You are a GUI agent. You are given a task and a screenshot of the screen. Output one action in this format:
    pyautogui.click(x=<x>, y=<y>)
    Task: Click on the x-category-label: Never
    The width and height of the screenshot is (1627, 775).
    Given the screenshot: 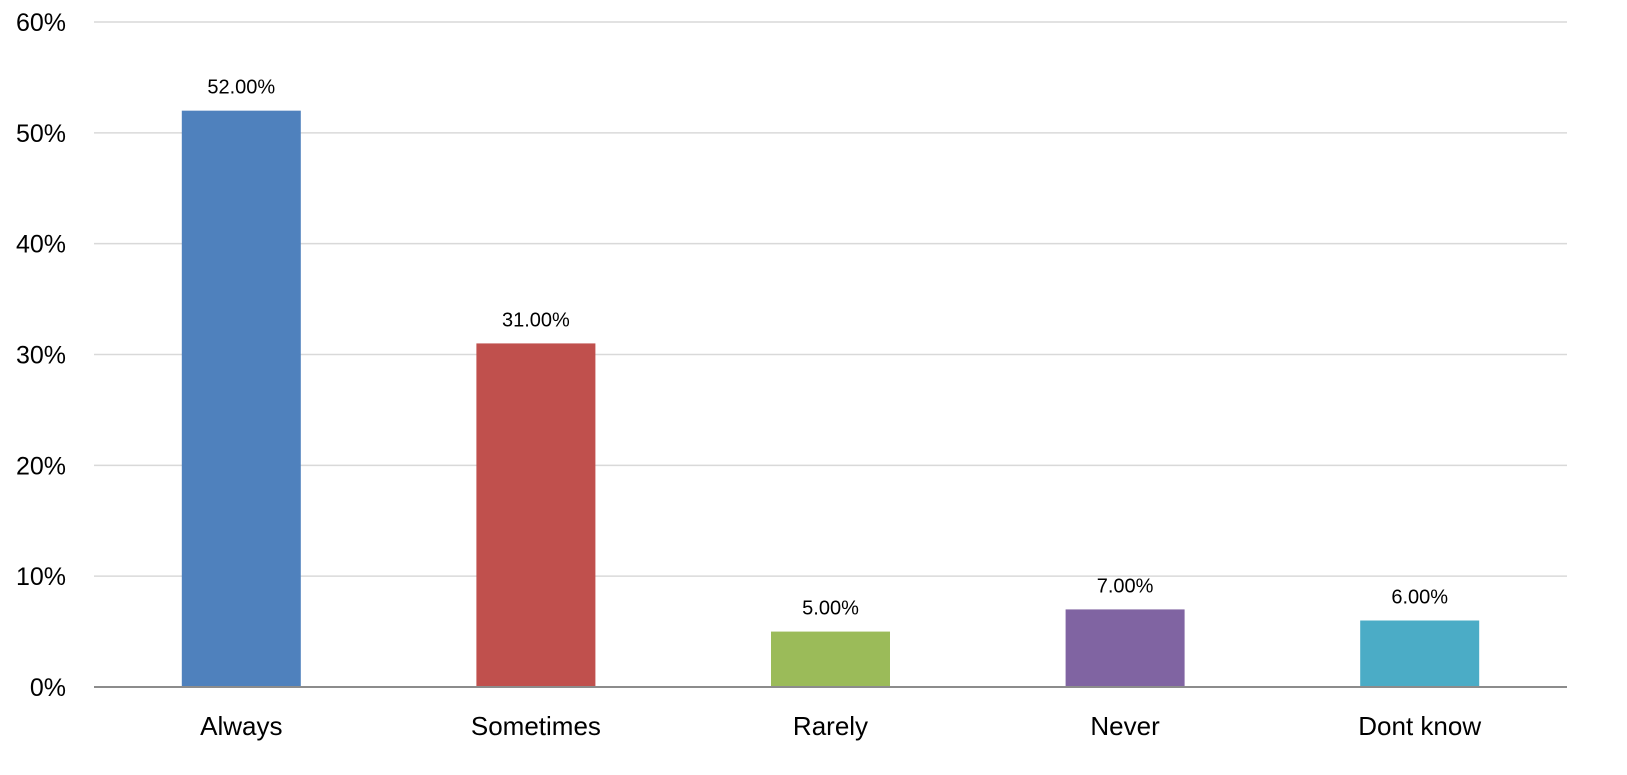 What is the action you would take?
    pyautogui.click(x=1125, y=726)
    